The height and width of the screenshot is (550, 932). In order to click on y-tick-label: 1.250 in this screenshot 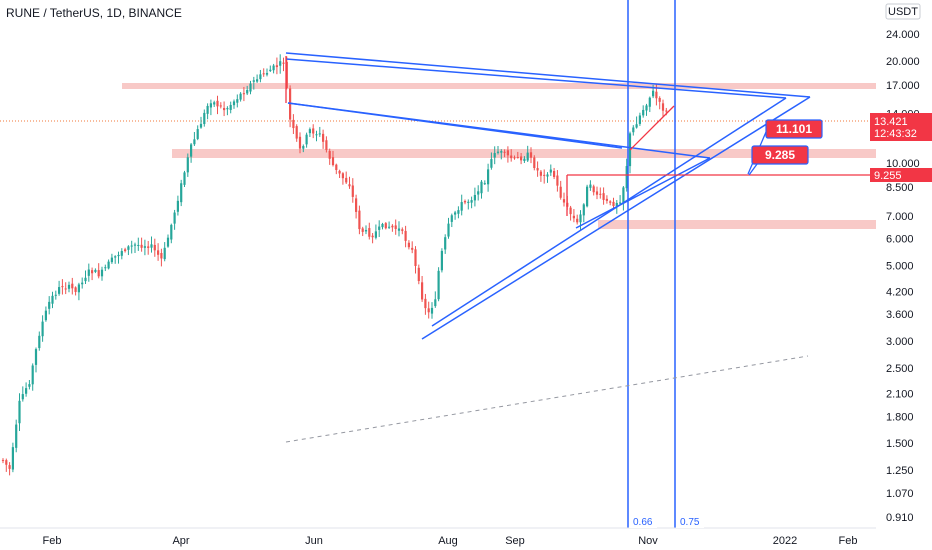, I will do `click(900, 471)`.